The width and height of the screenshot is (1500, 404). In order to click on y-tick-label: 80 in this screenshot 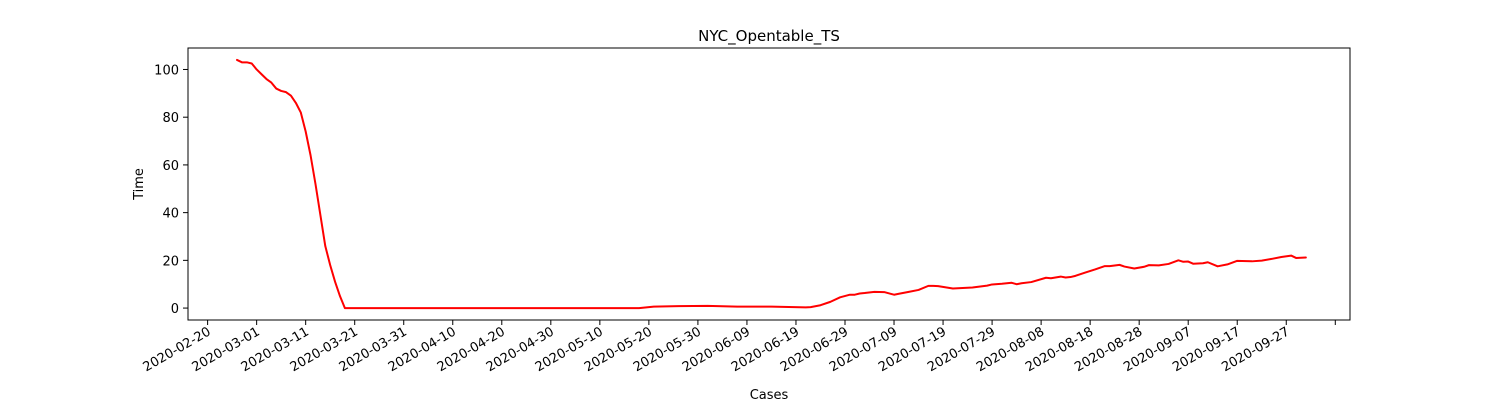, I will do `click(170, 118)`.